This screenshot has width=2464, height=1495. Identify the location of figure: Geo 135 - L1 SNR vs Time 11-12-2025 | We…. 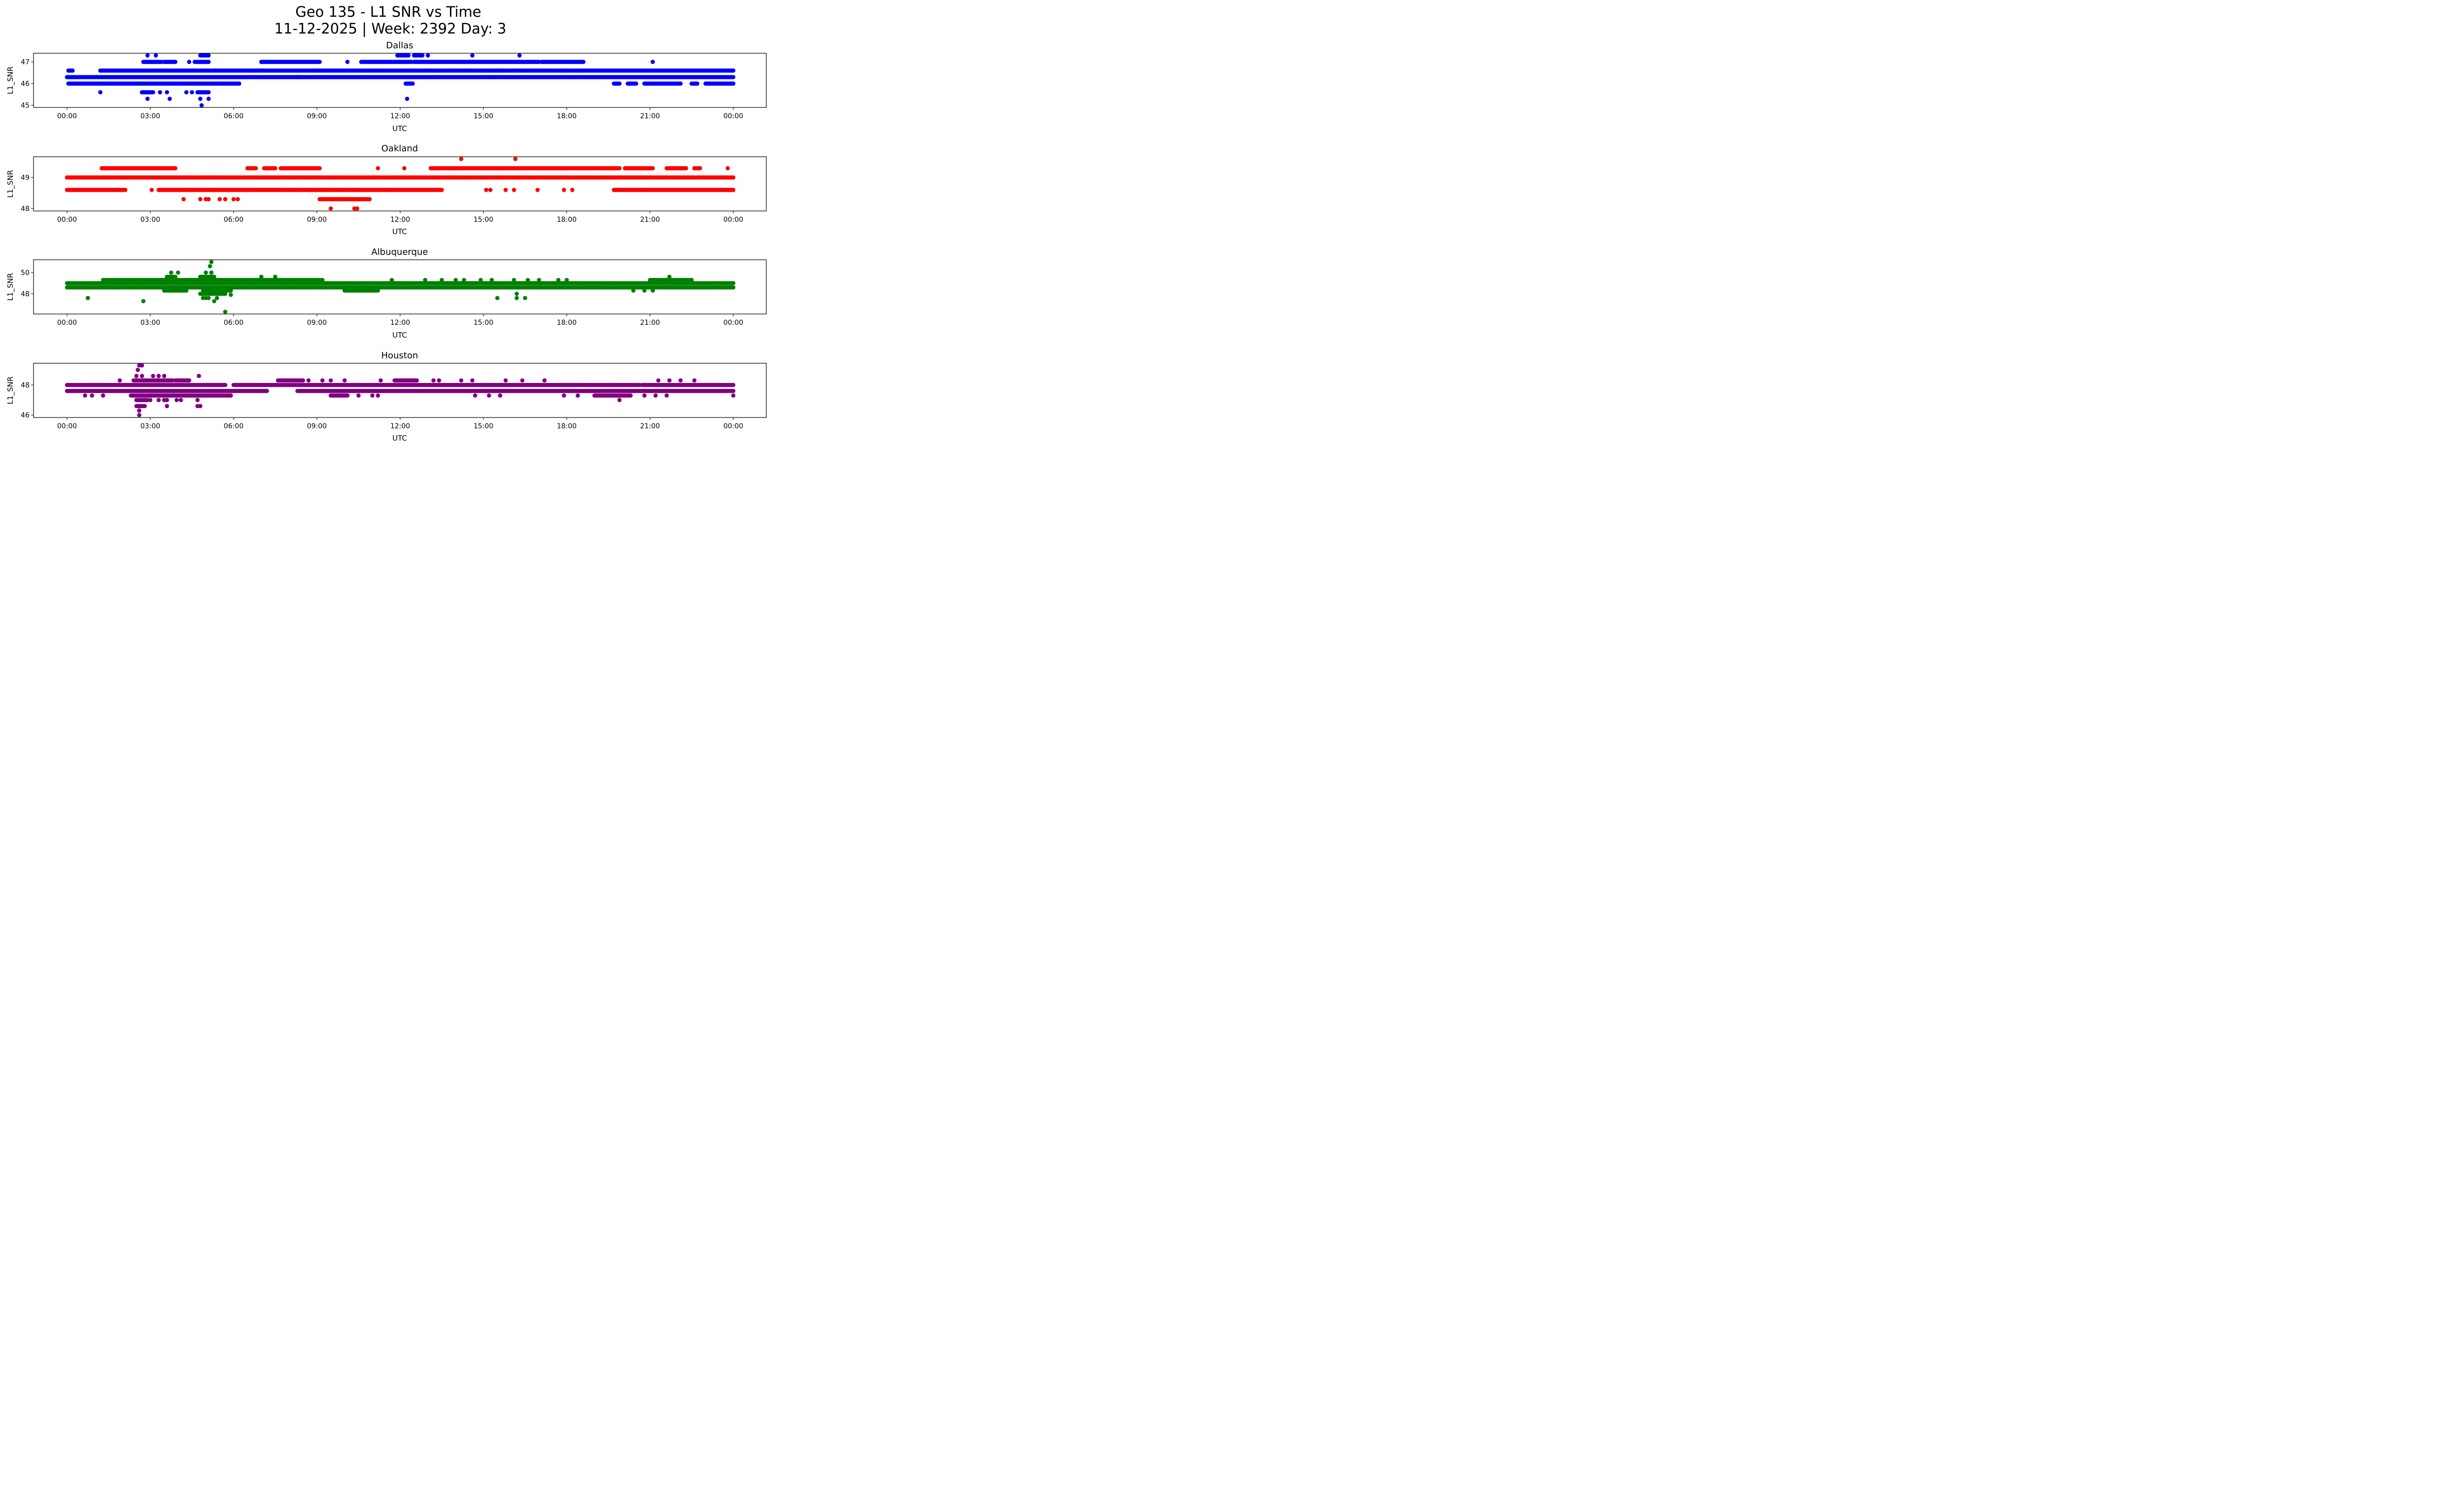
(386, 223).